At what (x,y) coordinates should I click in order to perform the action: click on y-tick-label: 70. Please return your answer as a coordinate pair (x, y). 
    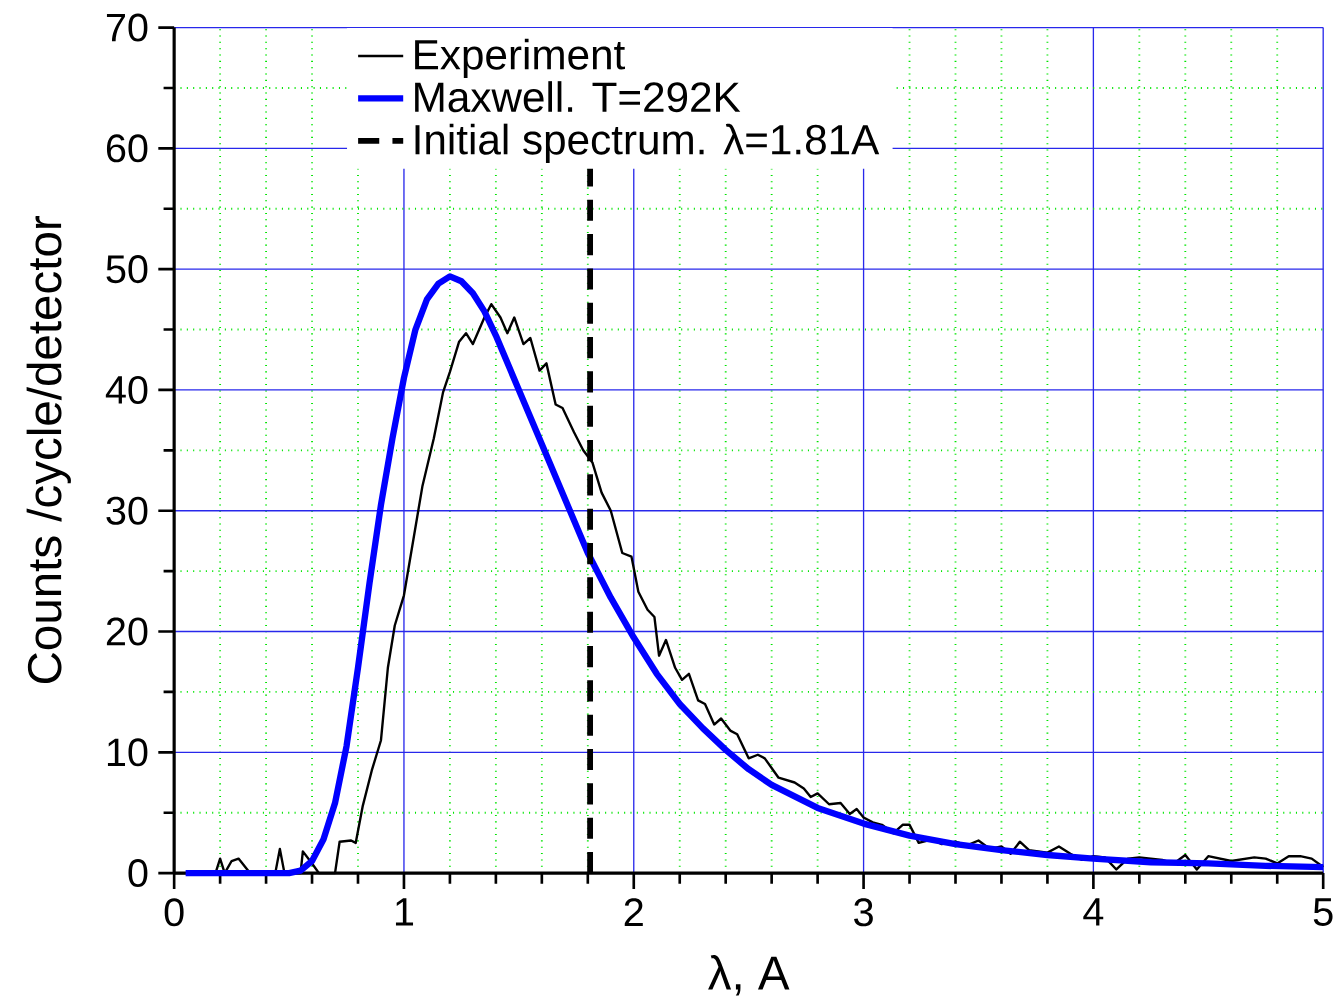
    Looking at the image, I should click on (127, 27).